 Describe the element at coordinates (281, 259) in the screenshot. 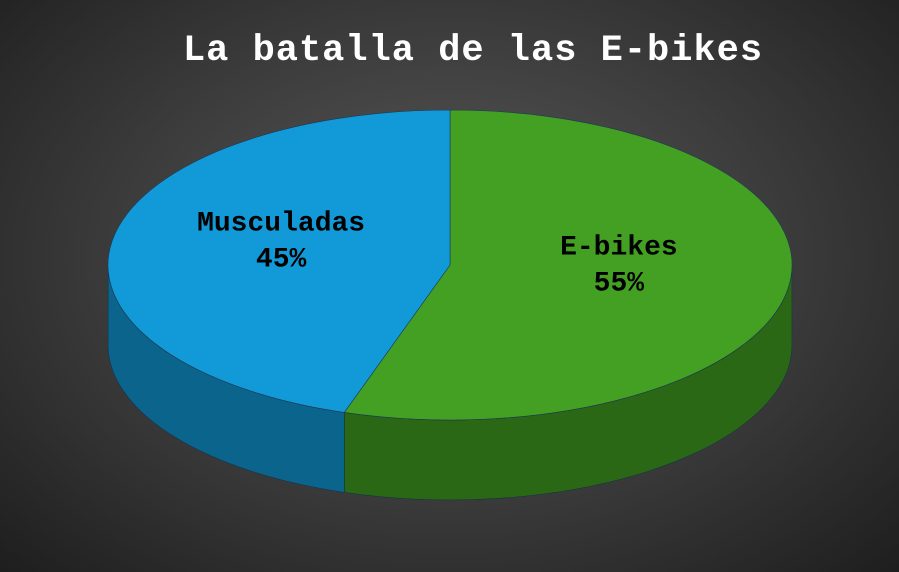

I see `value-label: 45%` at that location.